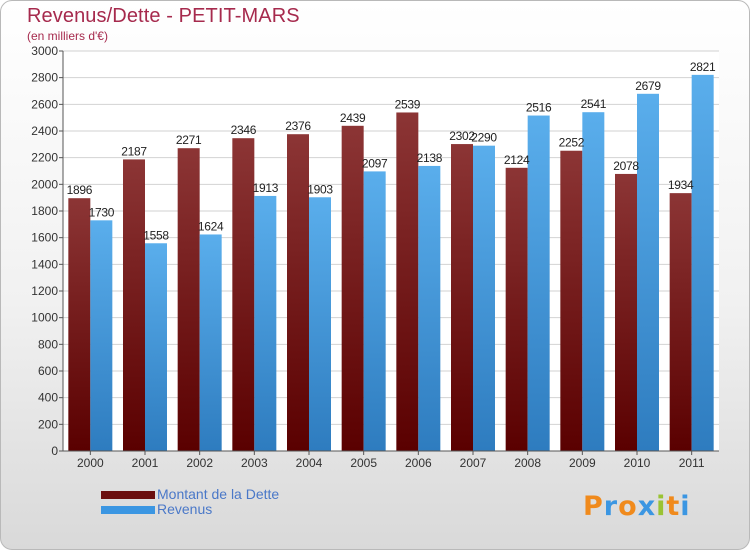 This screenshot has width=750, height=550. What do you see at coordinates (375, 163) in the screenshot?
I see `data-label-revenus: 2097` at bounding box center [375, 163].